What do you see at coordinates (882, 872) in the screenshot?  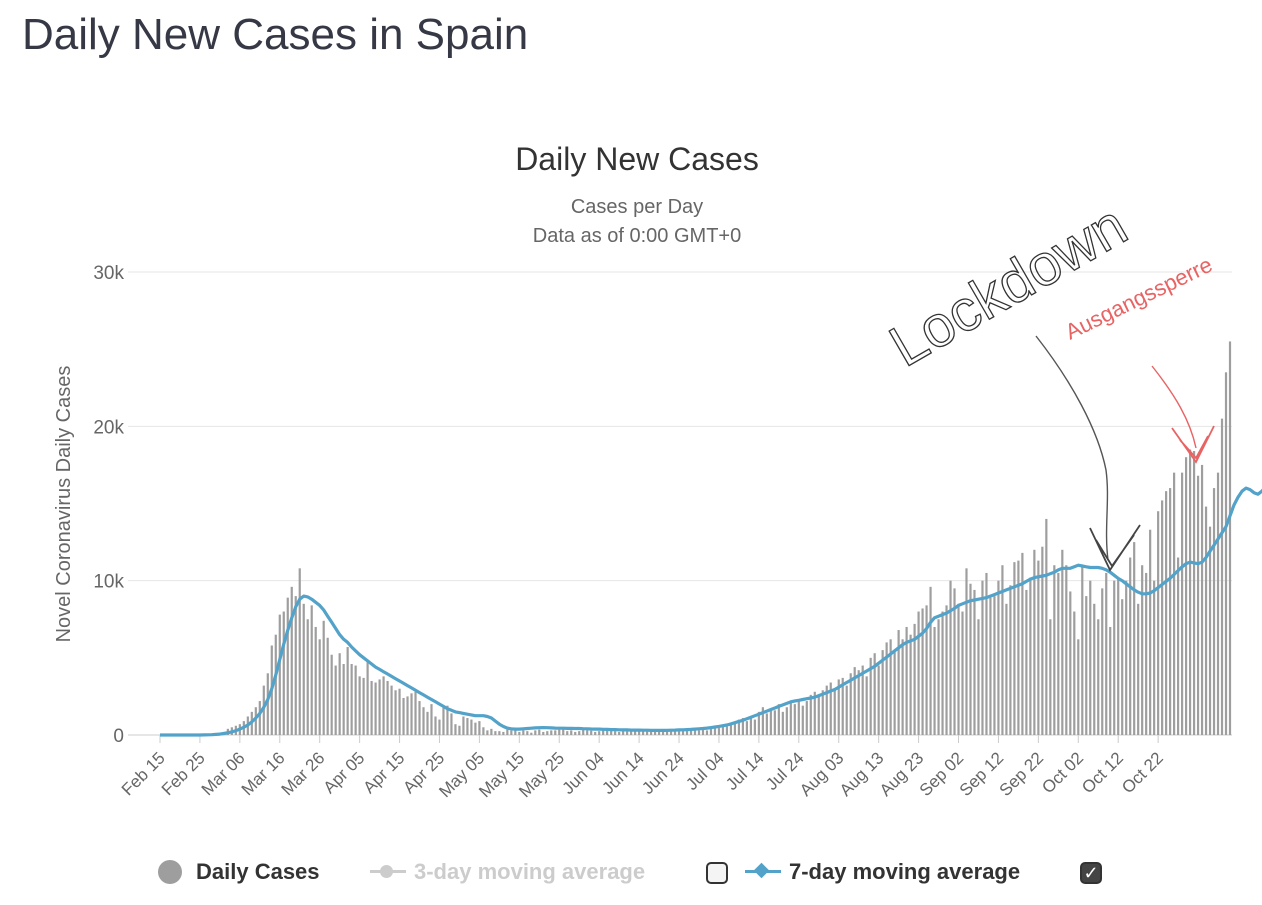 I see `legend-item-7day-average: 7-day moving average` at bounding box center [882, 872].